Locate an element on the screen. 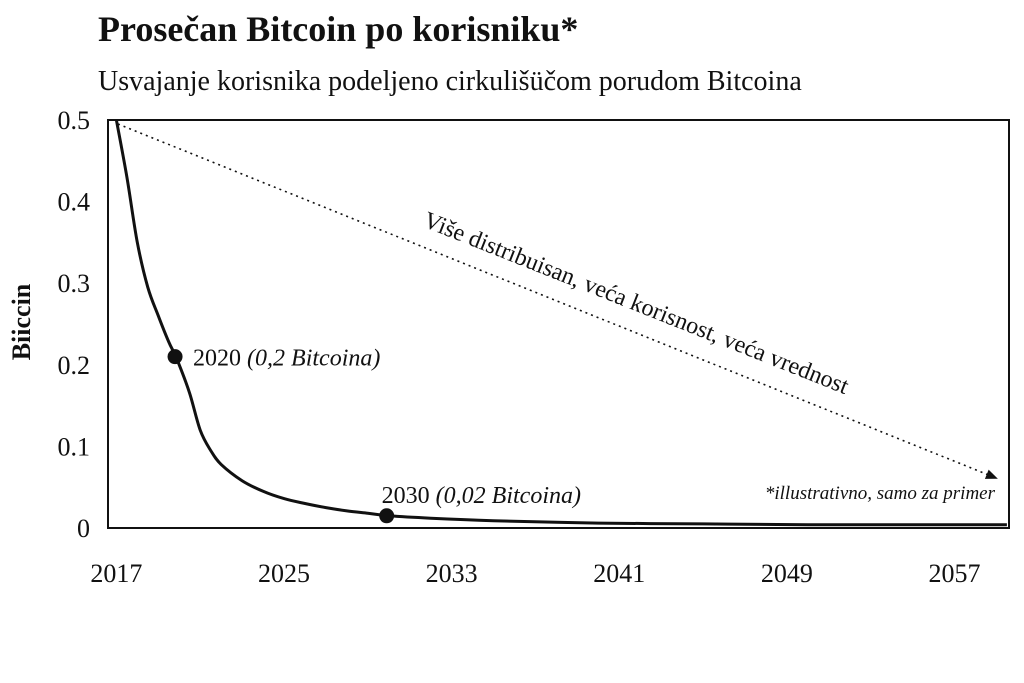 The height and width of the screenshot is (683, 1024). data-point-label: 2030 (0,02 Bitcoina) is located at coordinates (481, 496).